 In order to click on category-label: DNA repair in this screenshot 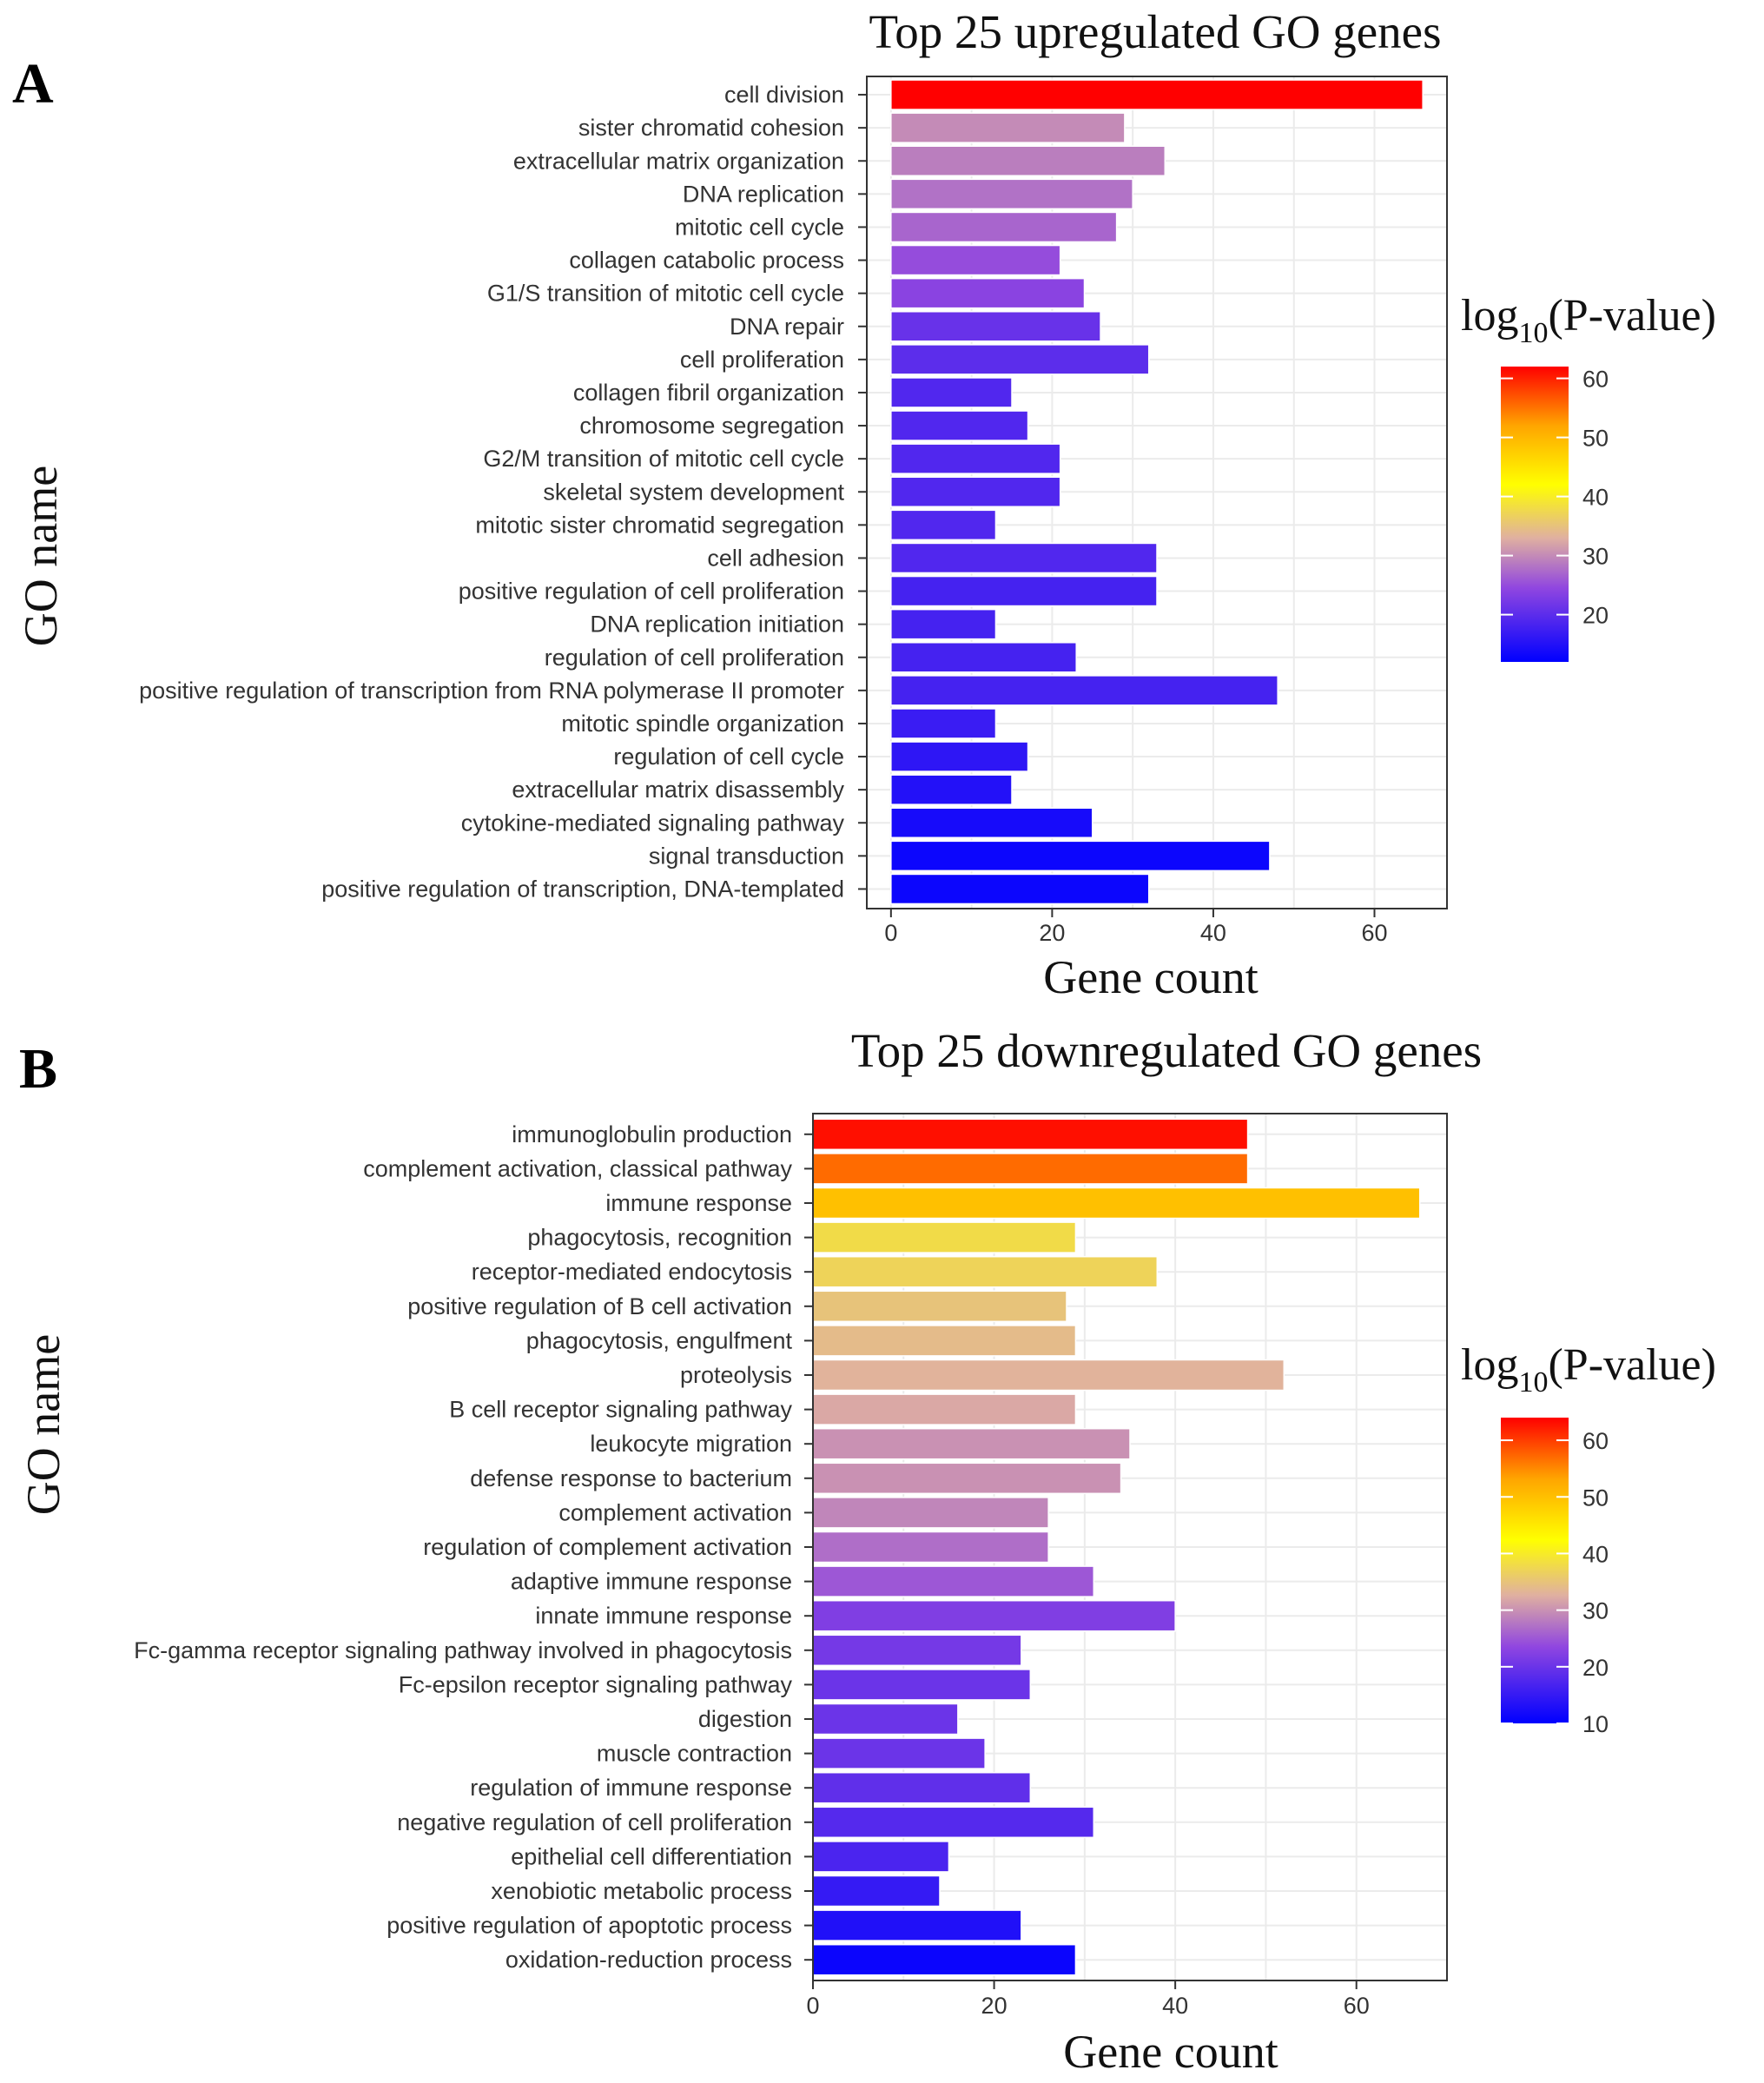, I will do `click(787, 327)`.